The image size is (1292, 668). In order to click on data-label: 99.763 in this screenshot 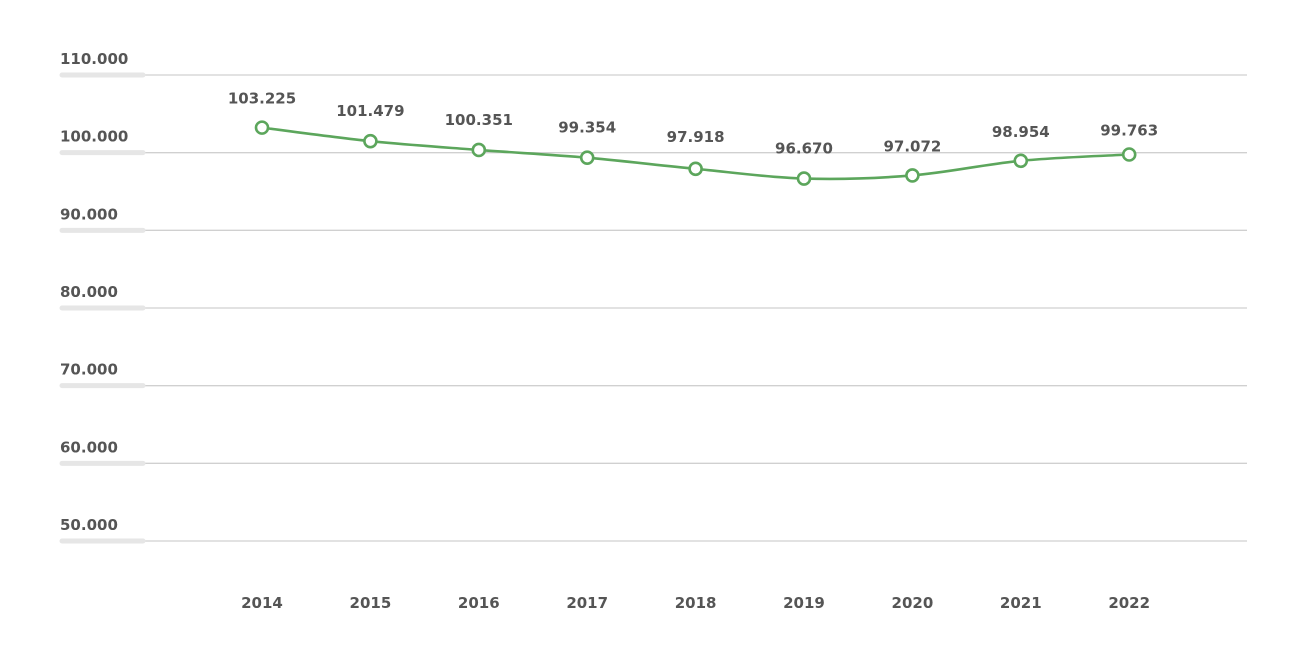, I will do `click(1129, 131)`.